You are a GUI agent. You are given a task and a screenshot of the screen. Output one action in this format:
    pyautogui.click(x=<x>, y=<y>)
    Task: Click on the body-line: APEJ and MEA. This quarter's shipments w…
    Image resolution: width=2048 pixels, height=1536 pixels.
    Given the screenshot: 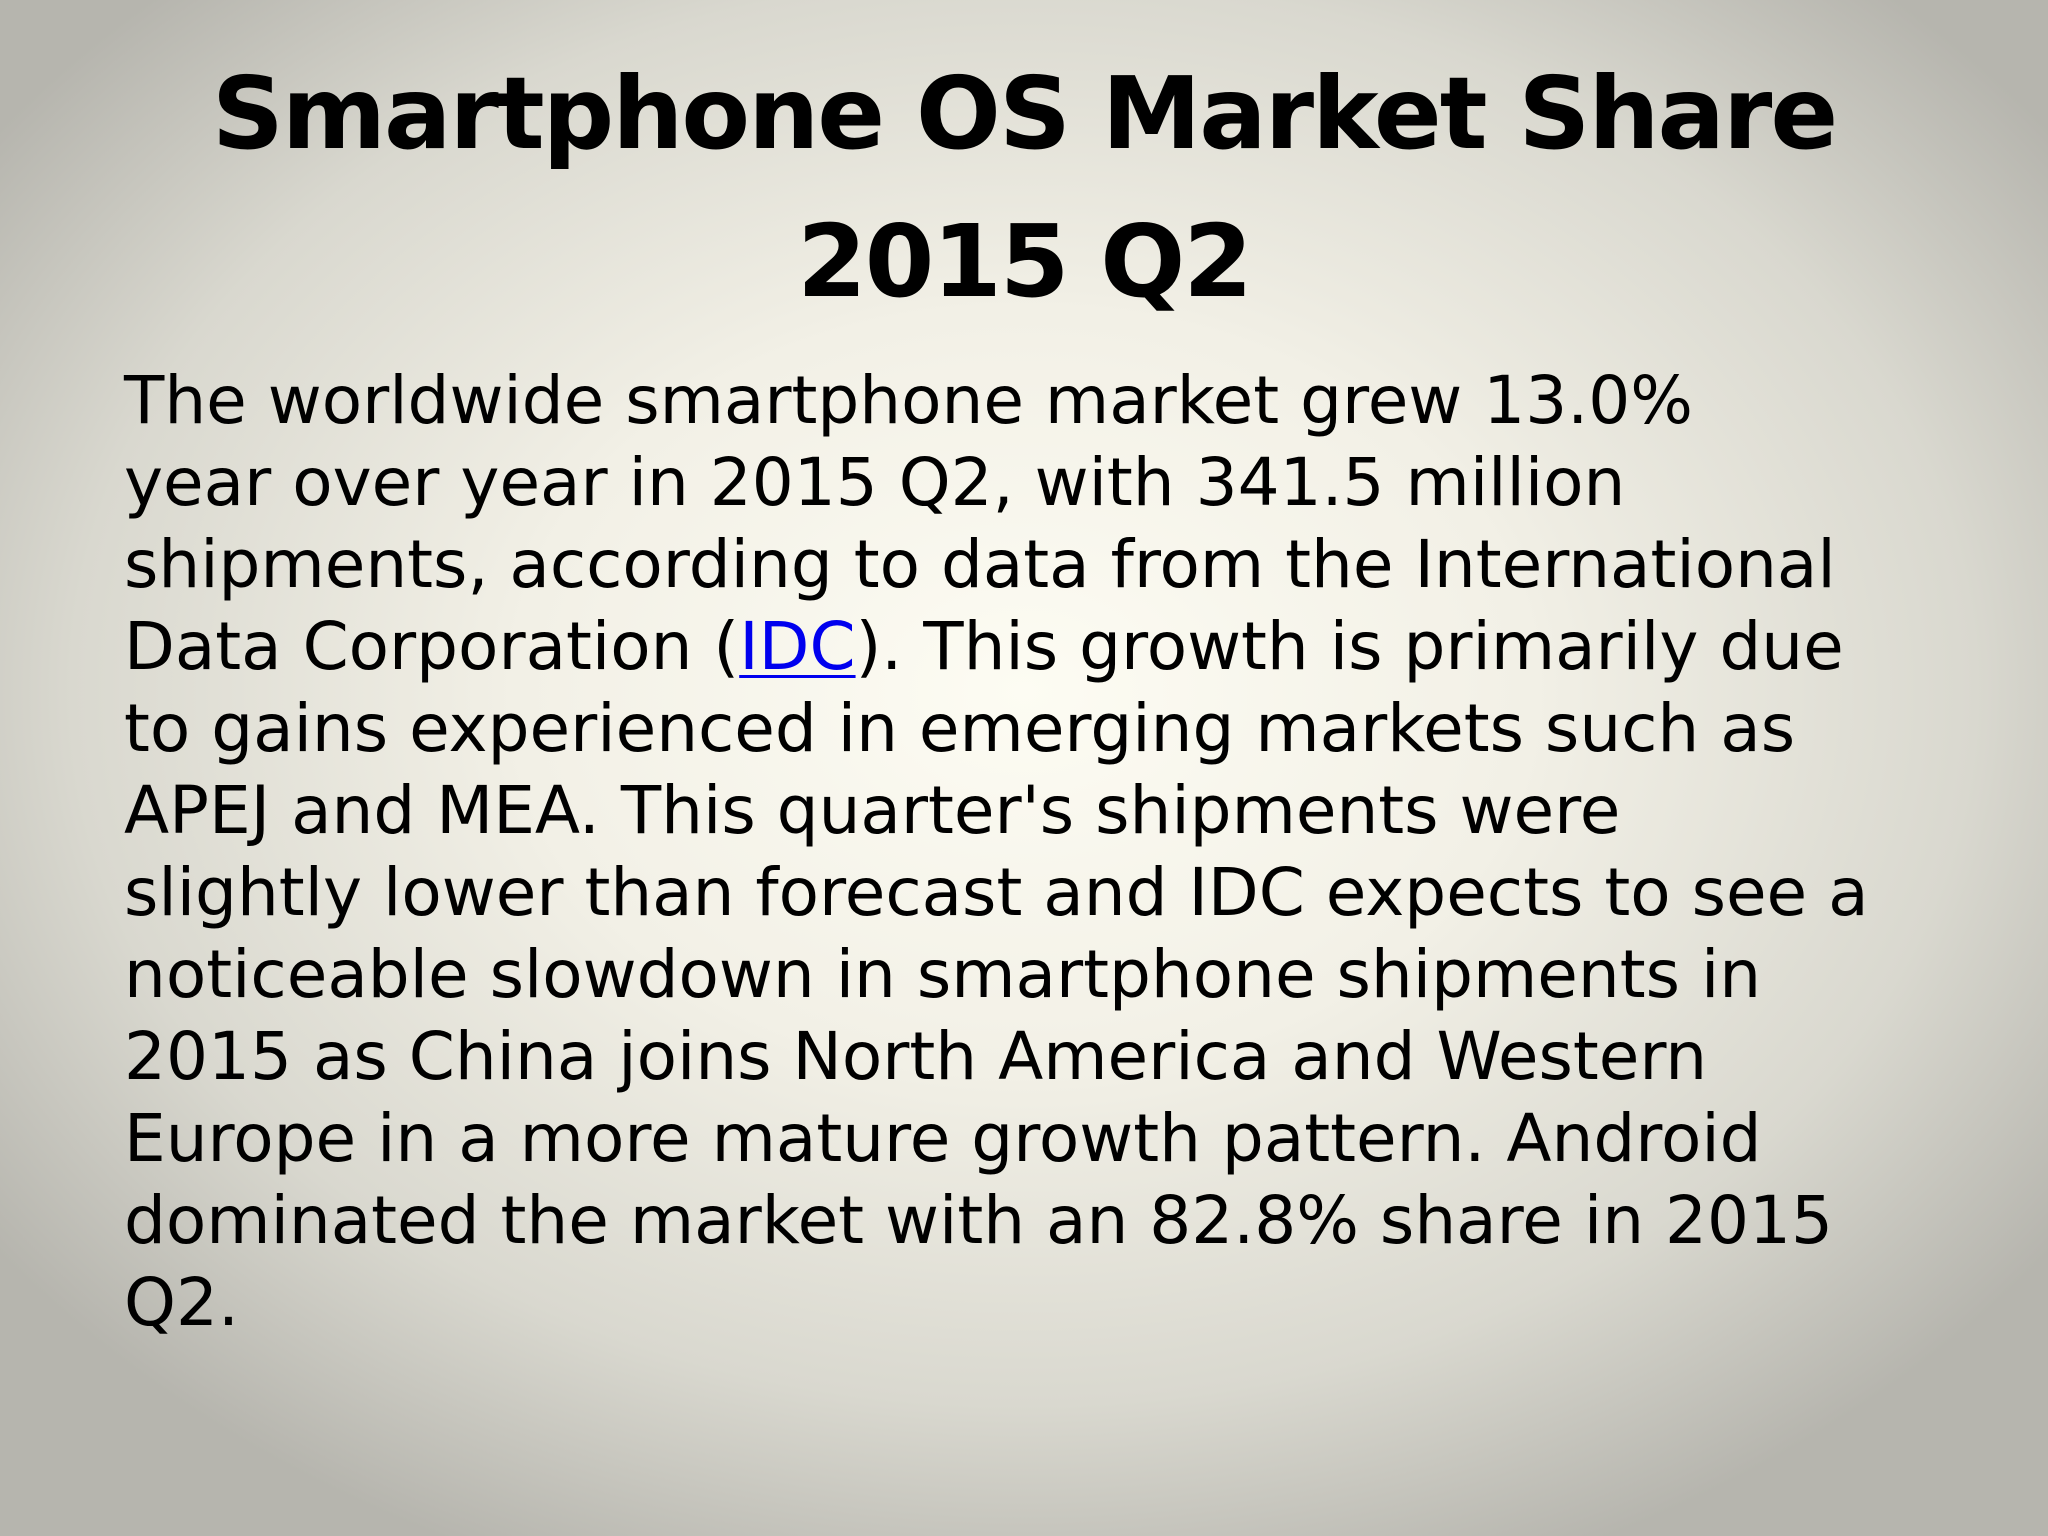 What is the action you would take?
    pyautogui.click(x=872, y=810)
    